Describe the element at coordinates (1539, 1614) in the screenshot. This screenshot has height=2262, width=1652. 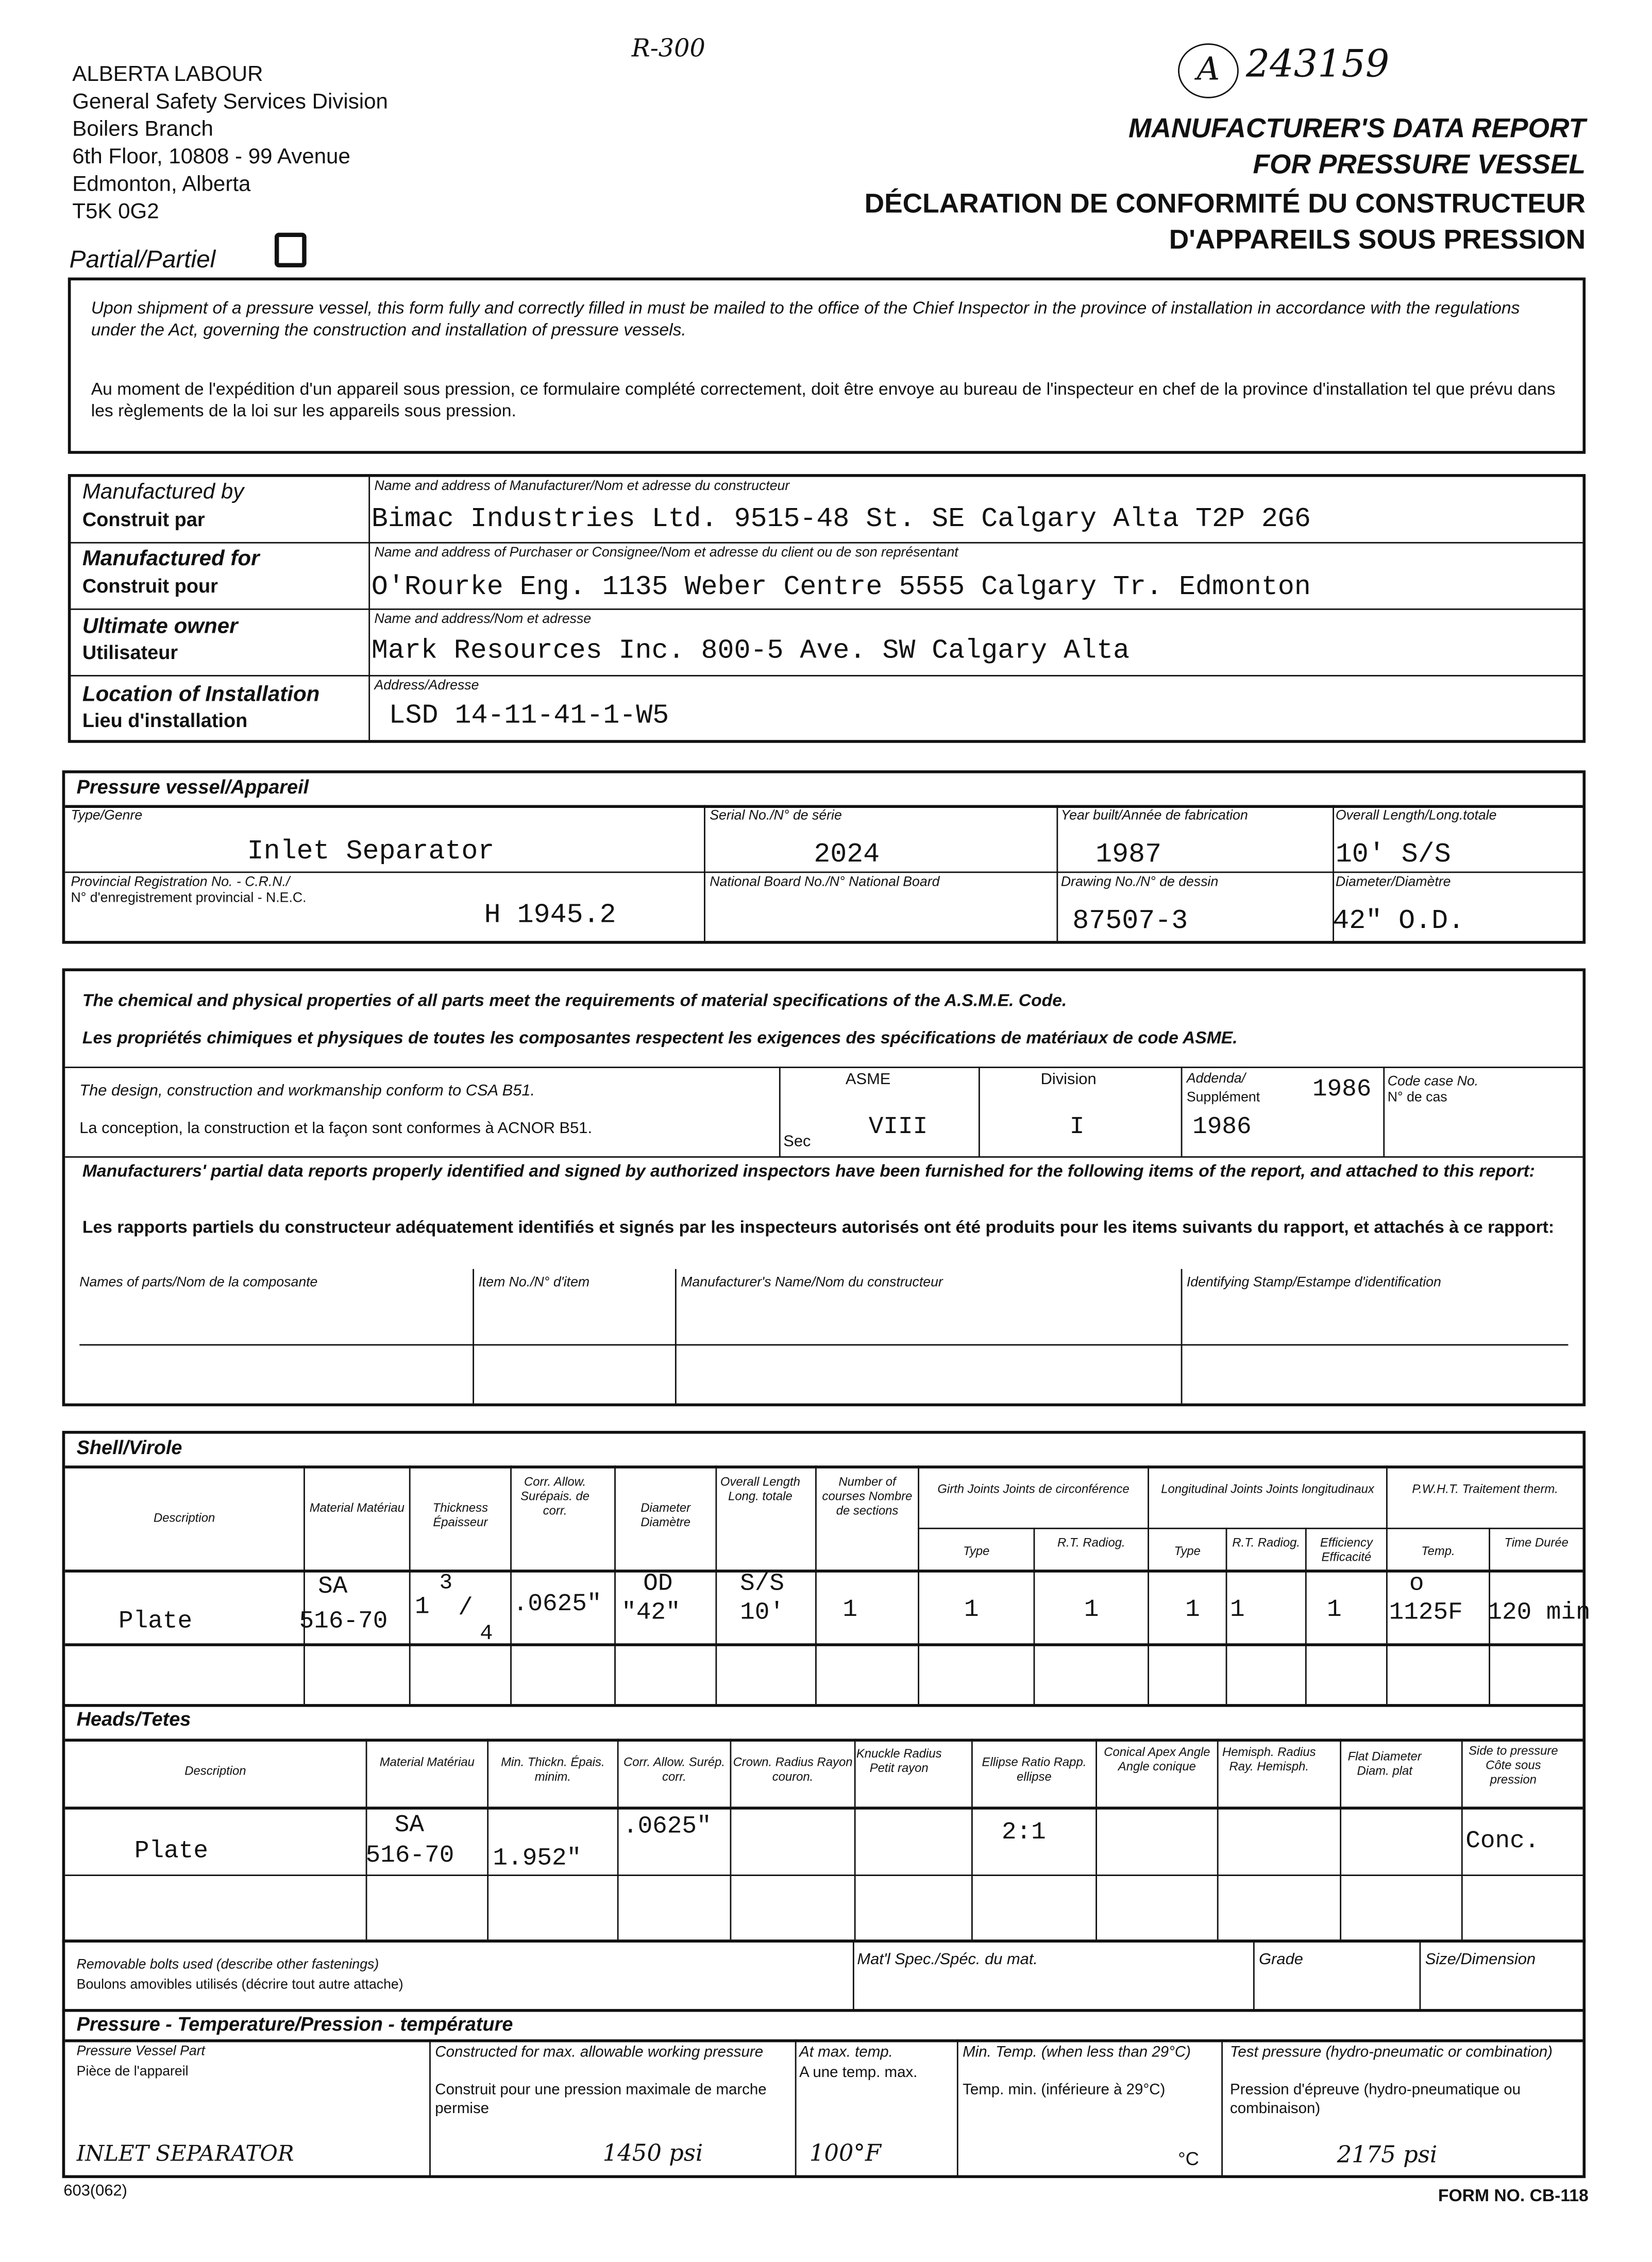
I see `shell-pwht-time: 120 min` at that location.